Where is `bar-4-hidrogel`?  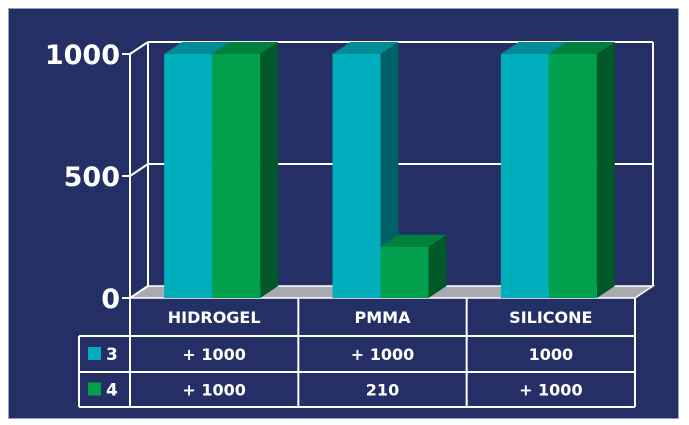 bar-4-hidrogel is located at coordinates (245, 170).